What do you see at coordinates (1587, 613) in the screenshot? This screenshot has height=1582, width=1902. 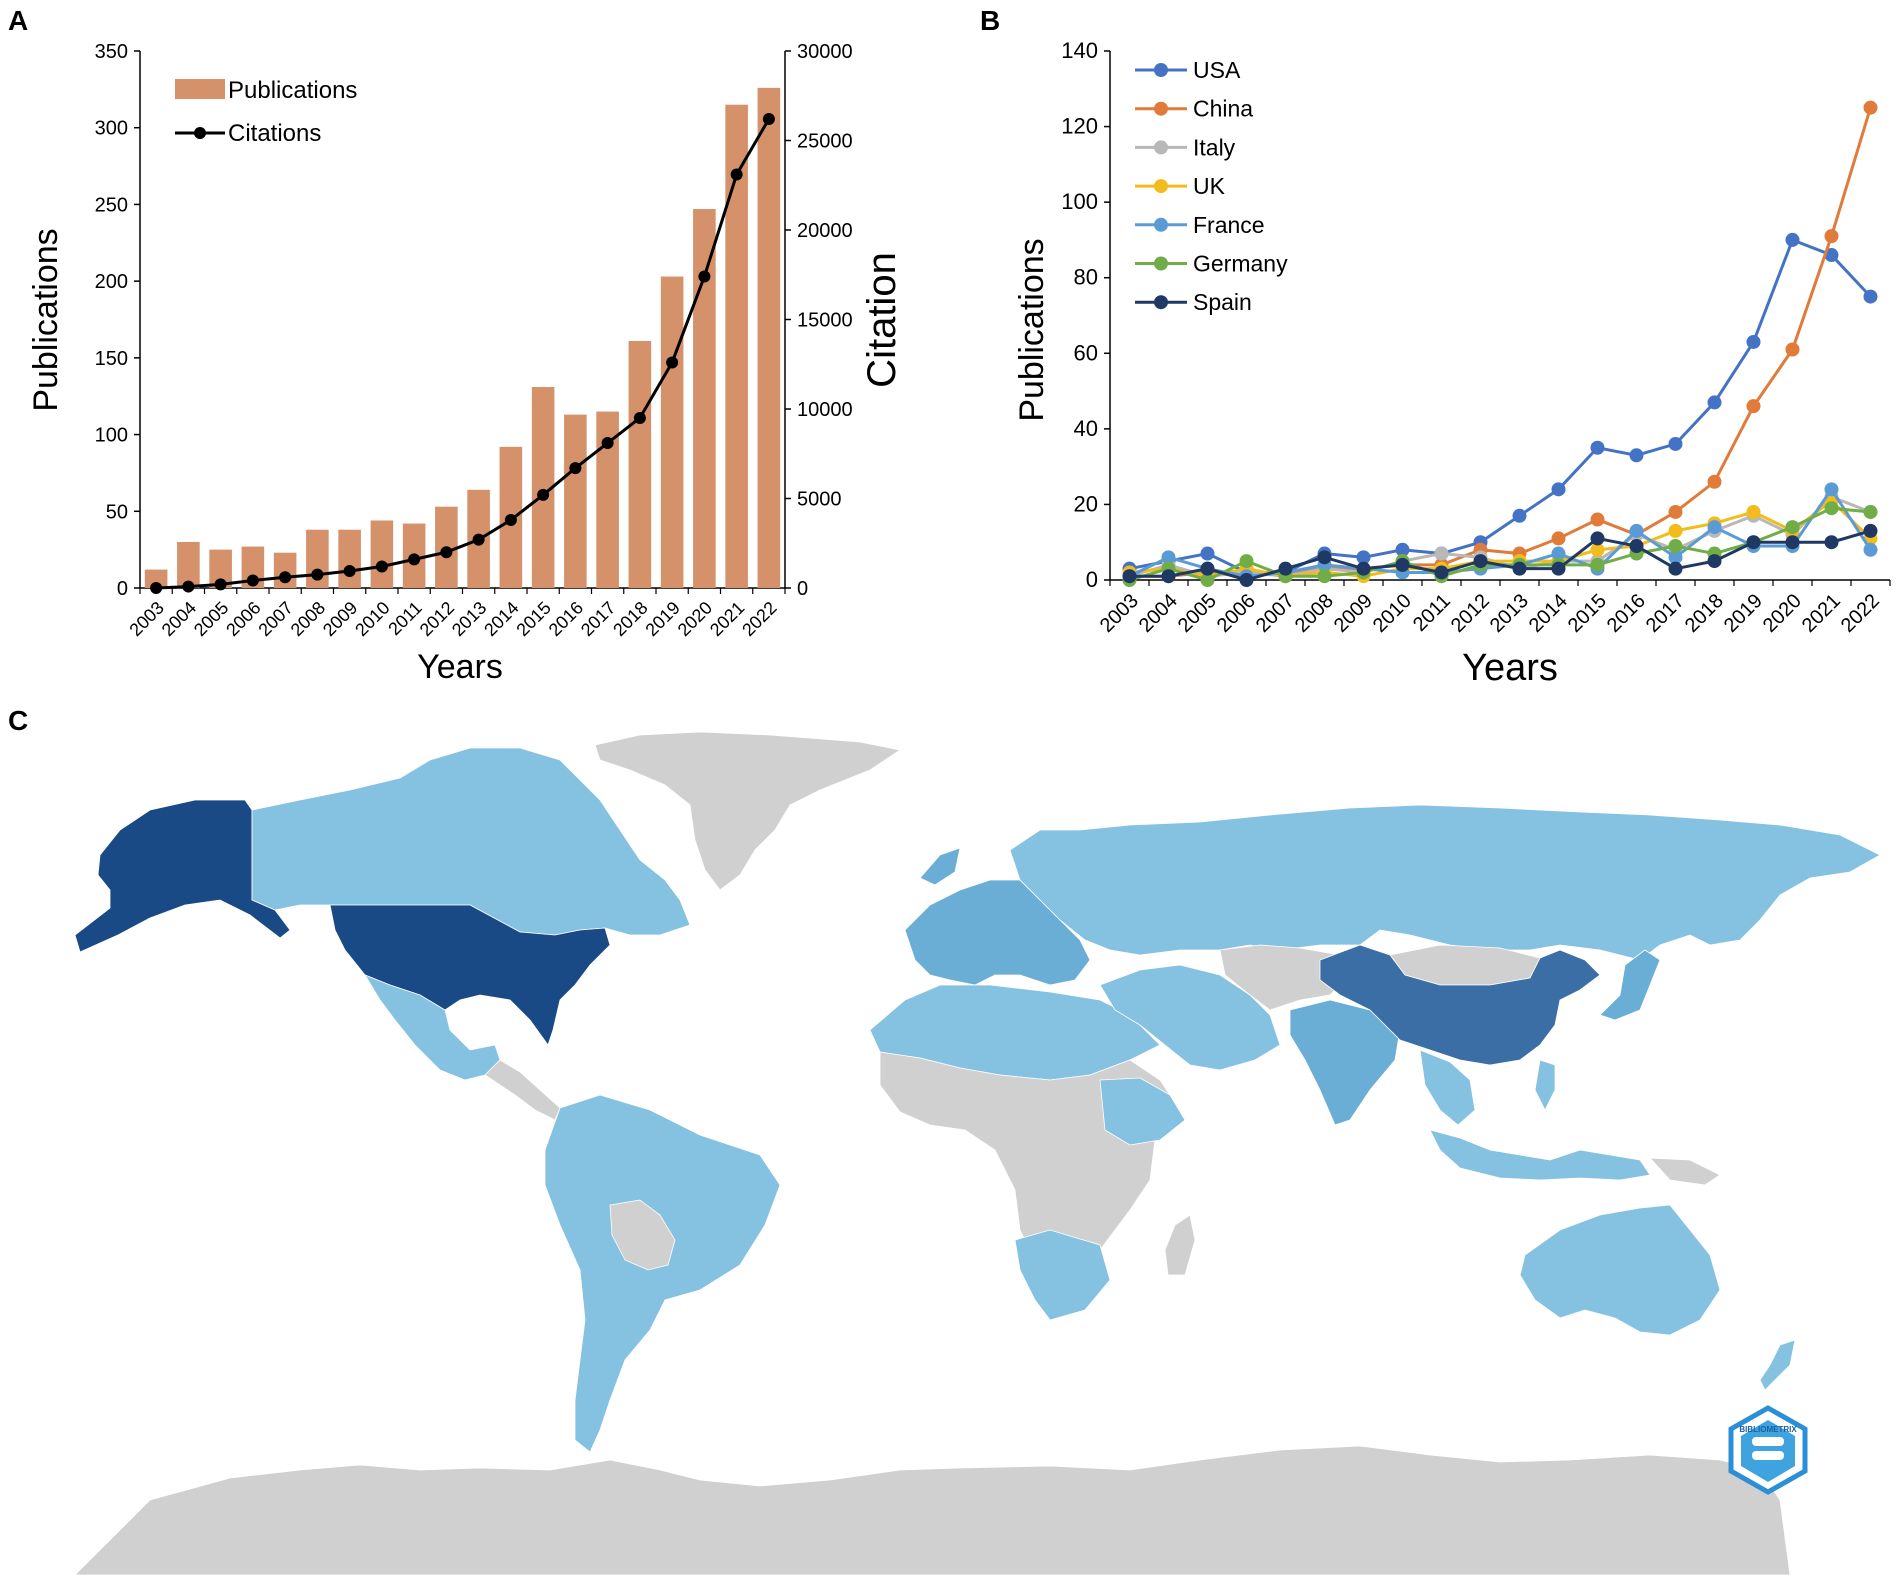 I see `panel-b-xtick-label: 2015` at bounding box center [1587, 613].